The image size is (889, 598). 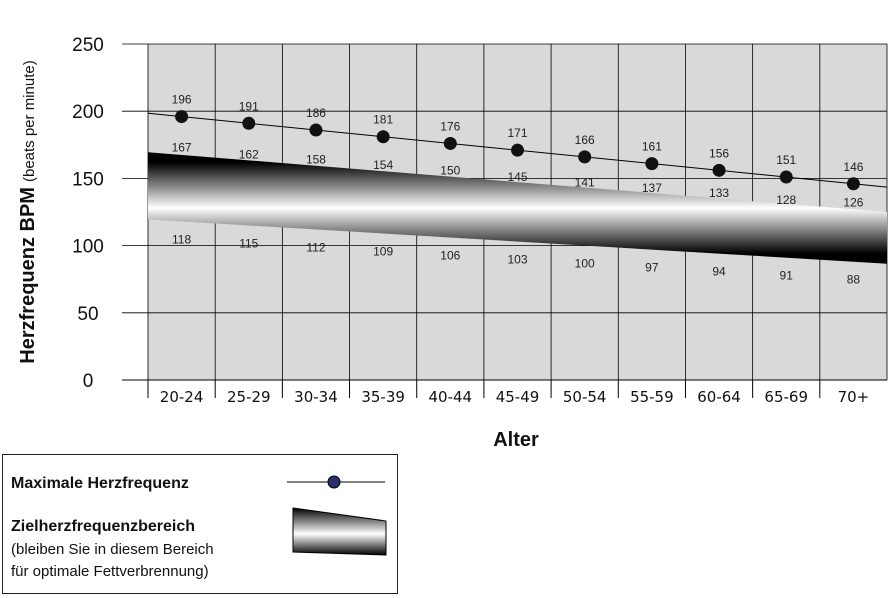 I want to click on zone-upper-label: 133, so click(x=719, y=193).